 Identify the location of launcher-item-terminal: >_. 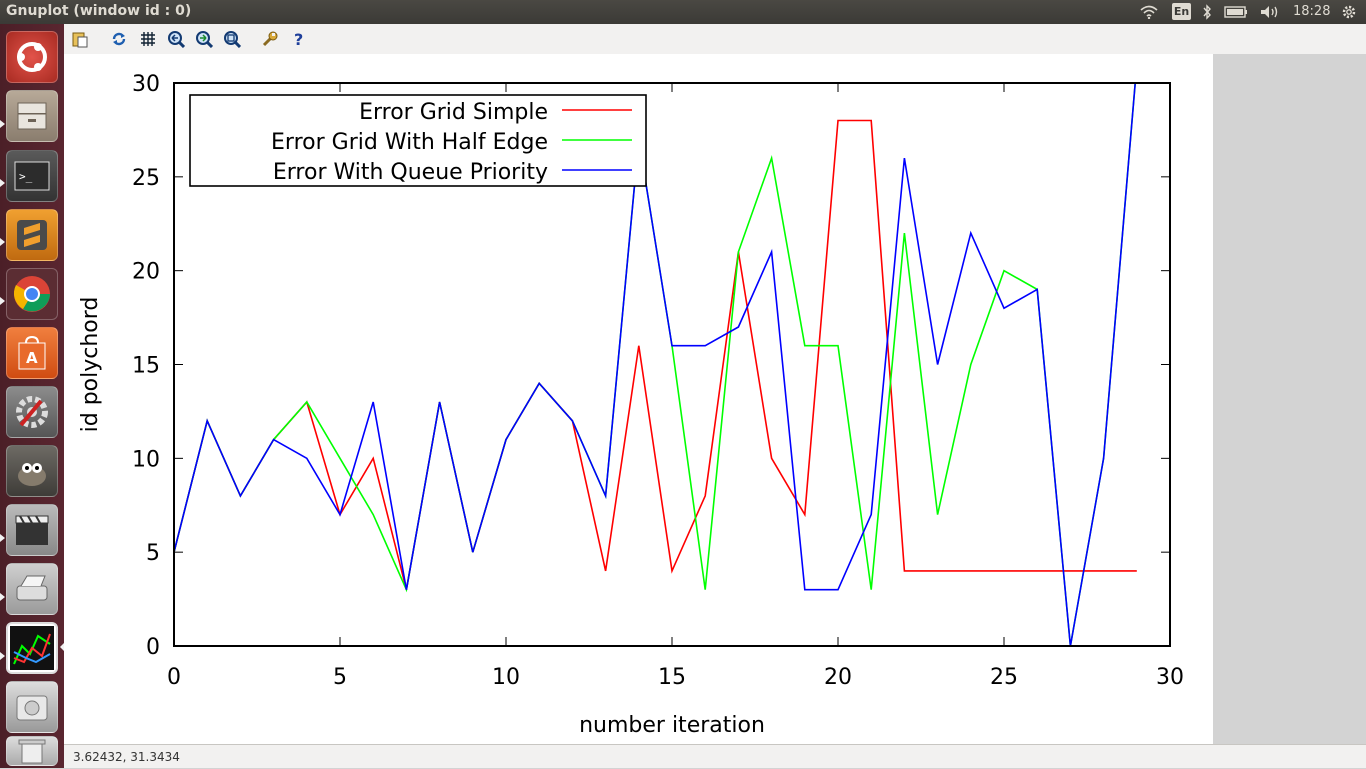
(32, 176).